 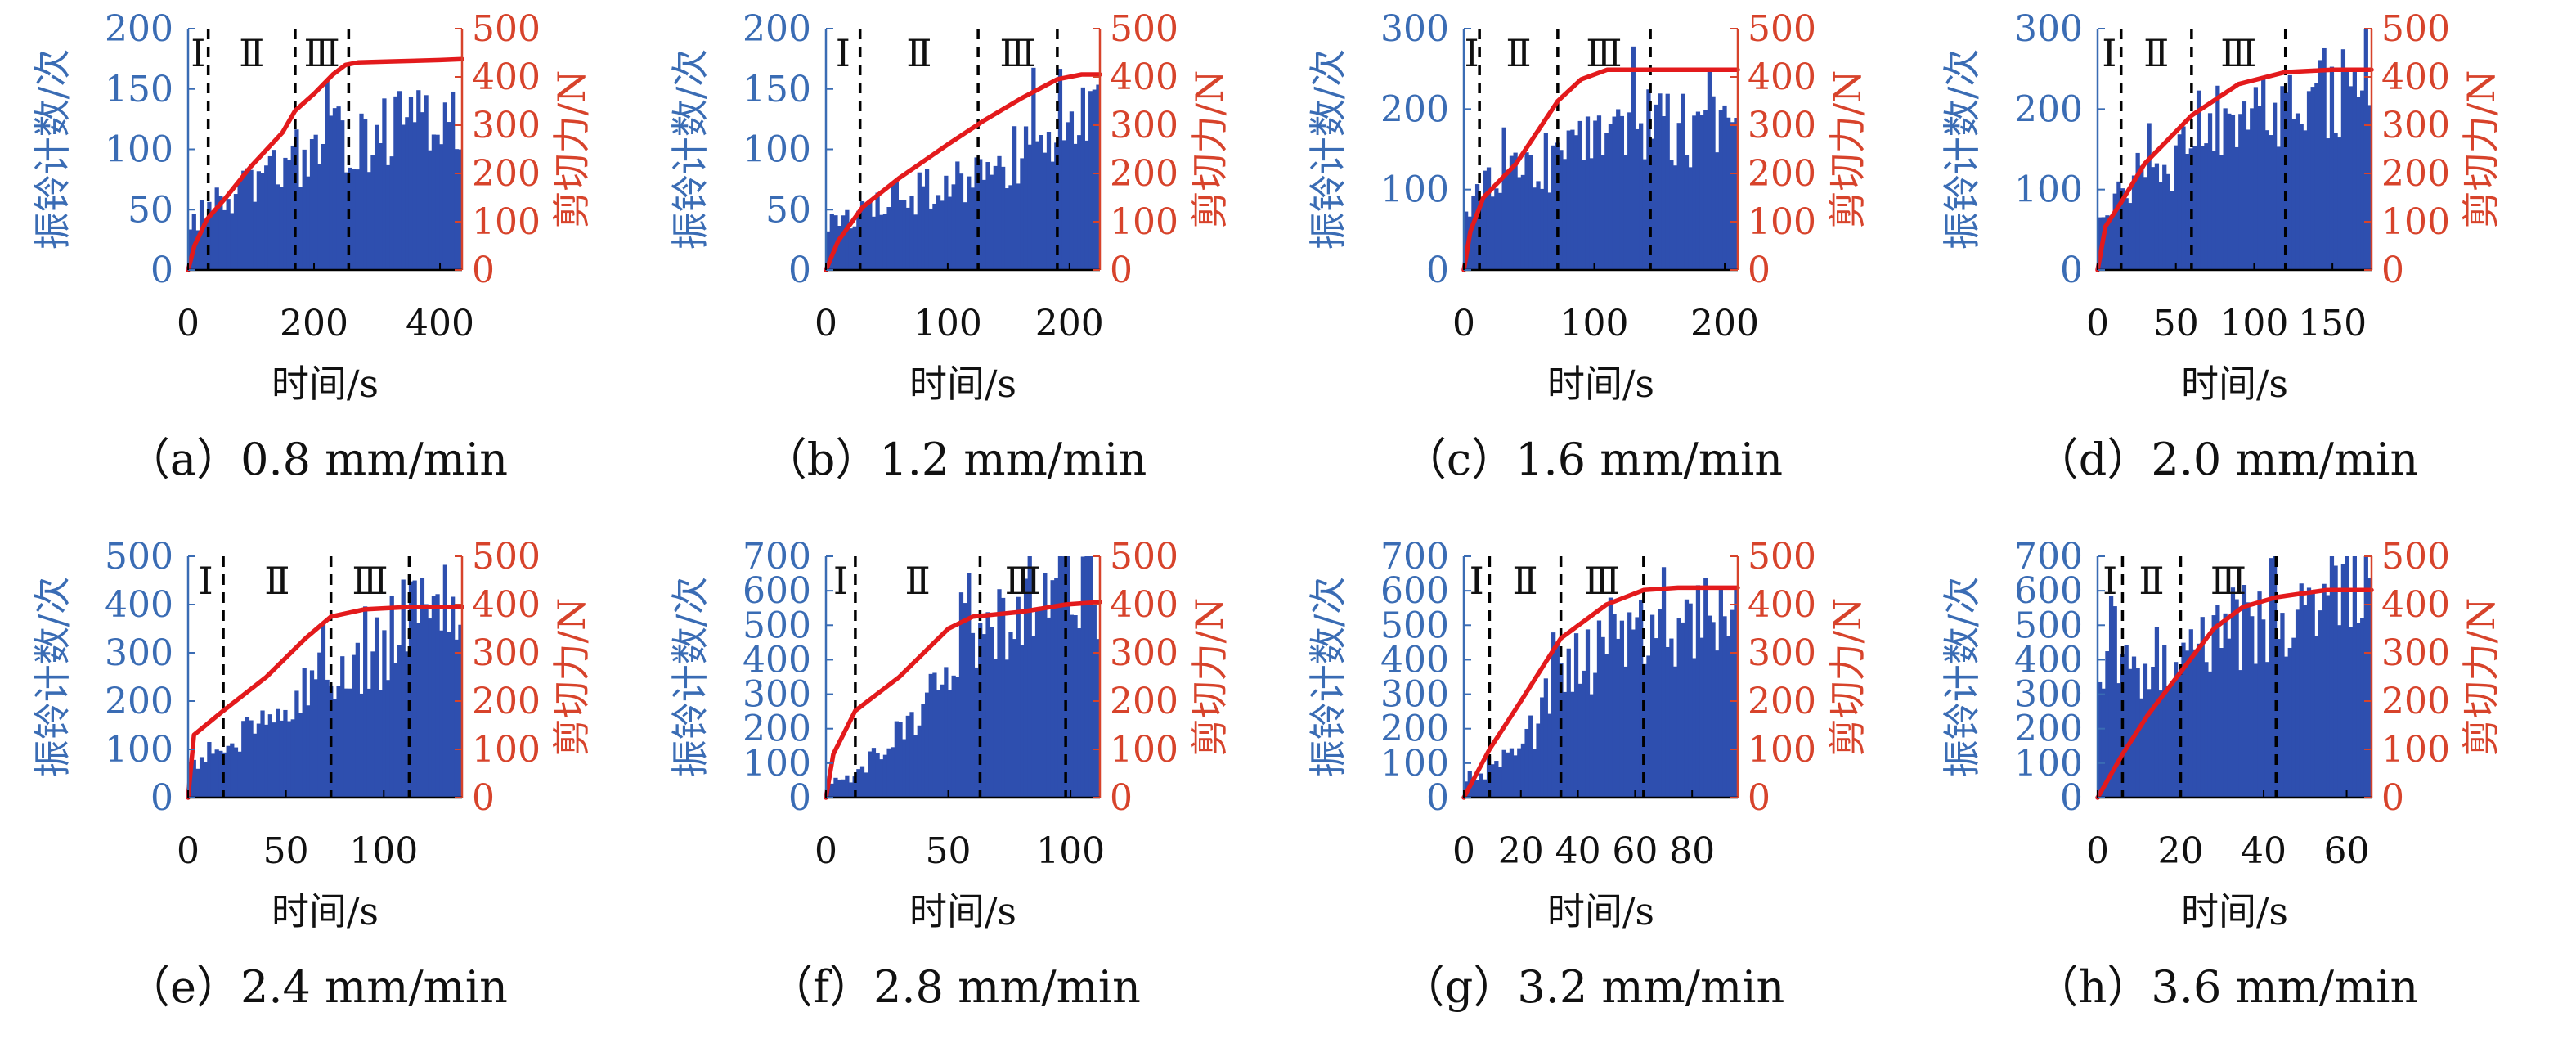 What do you see at coordinates (2347, 851) in the screenshot?
I see `x-tick-label: 60` at bounding box center [2347, 851].